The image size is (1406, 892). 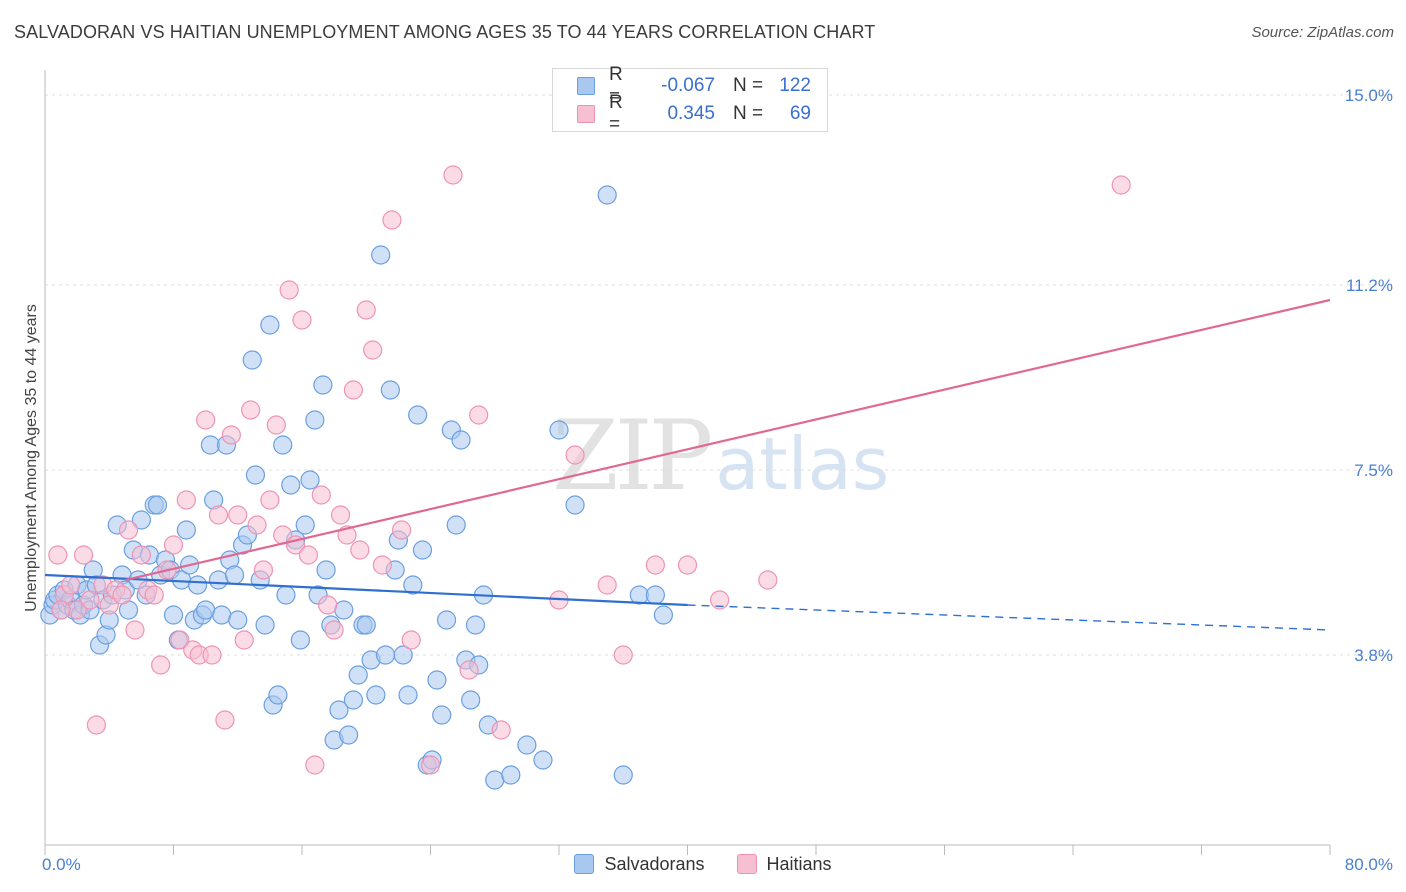 What do you see at coordinates (639, 864) in the screenshot?
I see `bottom-legend-salvadorans: Salvadorans` at bounding box center [639, 864].